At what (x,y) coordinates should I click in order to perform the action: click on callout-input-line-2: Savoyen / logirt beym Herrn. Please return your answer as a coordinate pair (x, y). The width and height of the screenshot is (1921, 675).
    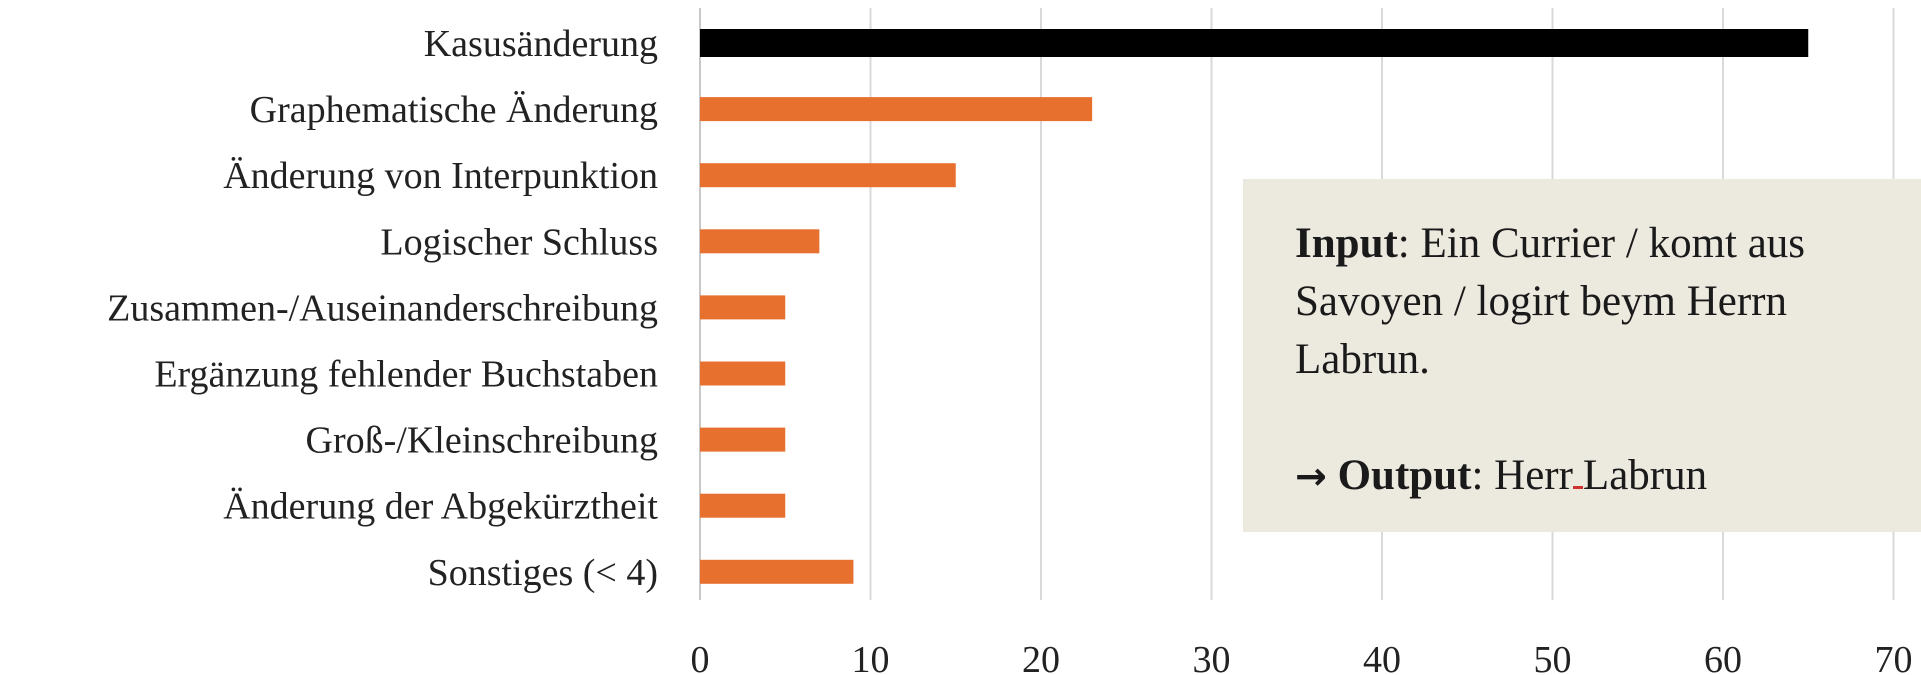
    Looking at the image, I should click on (1608, 302).